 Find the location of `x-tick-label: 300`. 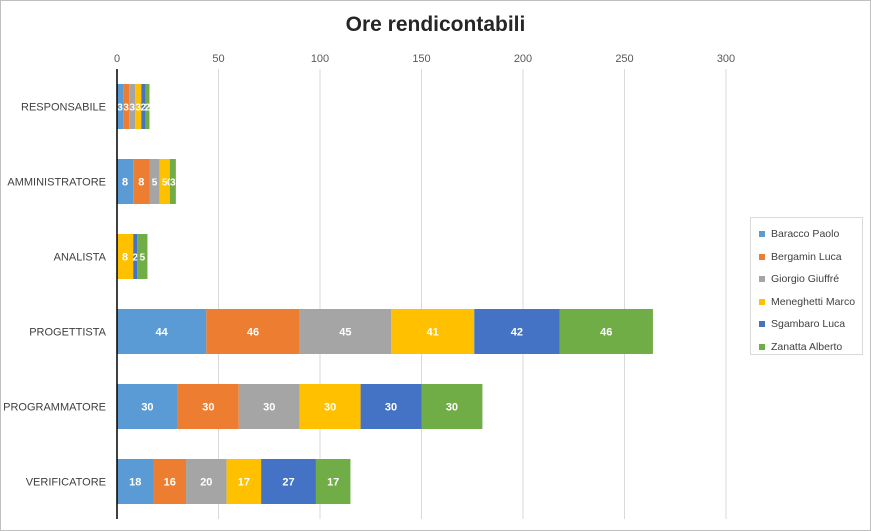

x-tick-label: 300 is located at coordinates (726, 59).